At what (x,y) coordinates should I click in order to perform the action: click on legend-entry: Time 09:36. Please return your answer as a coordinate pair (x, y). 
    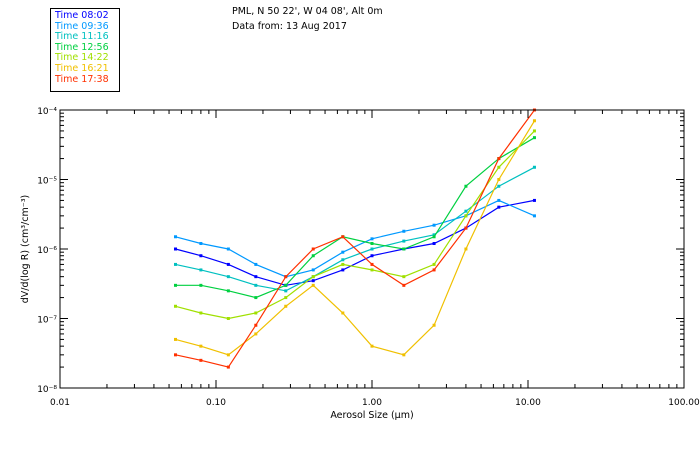
    Looking at the image, I should click on (82, 26).